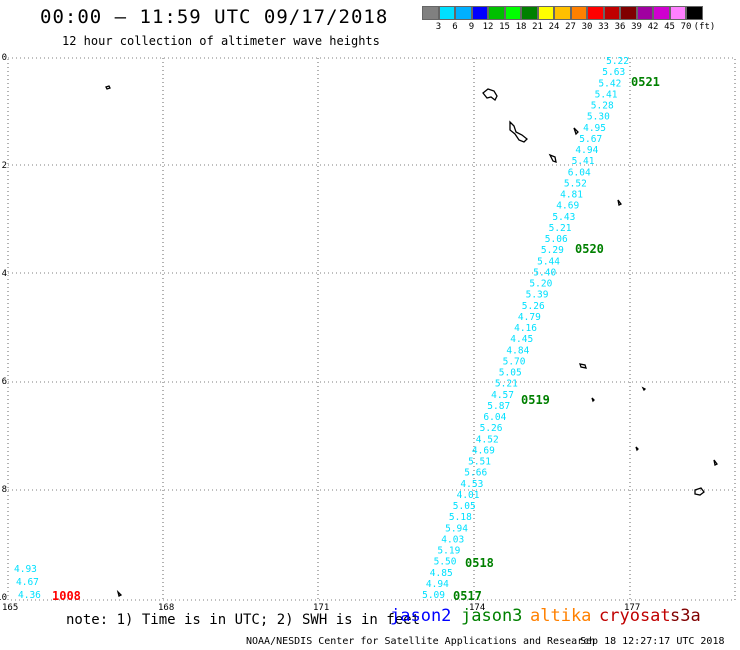  Describe the element at coordinates (479, 563) in the screenshot. I see `time-mark: 0518` at that location.